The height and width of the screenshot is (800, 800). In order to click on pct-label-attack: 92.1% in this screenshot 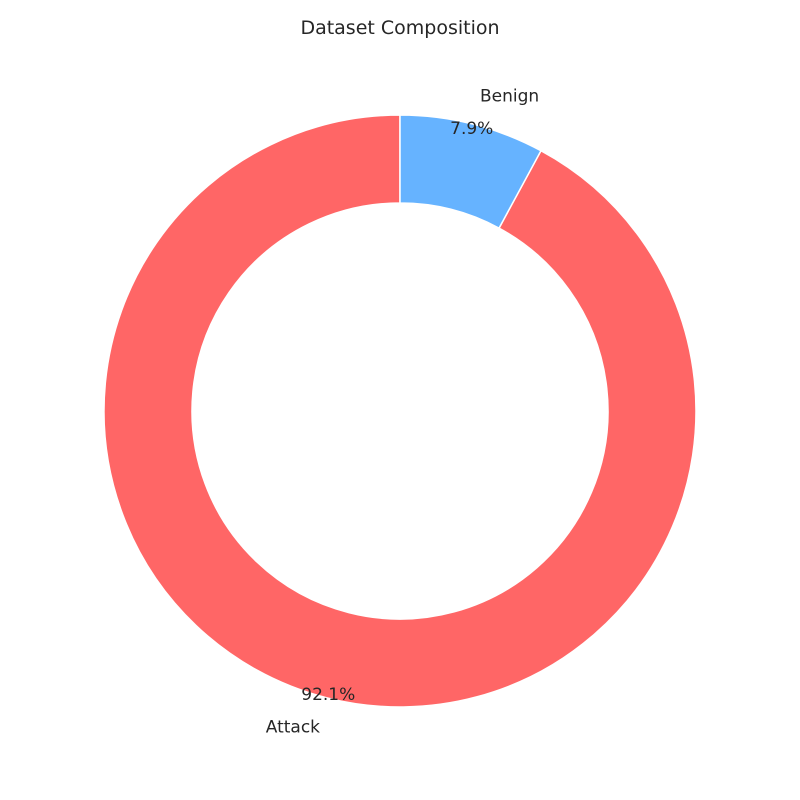, I will do `click(328, 695)`.